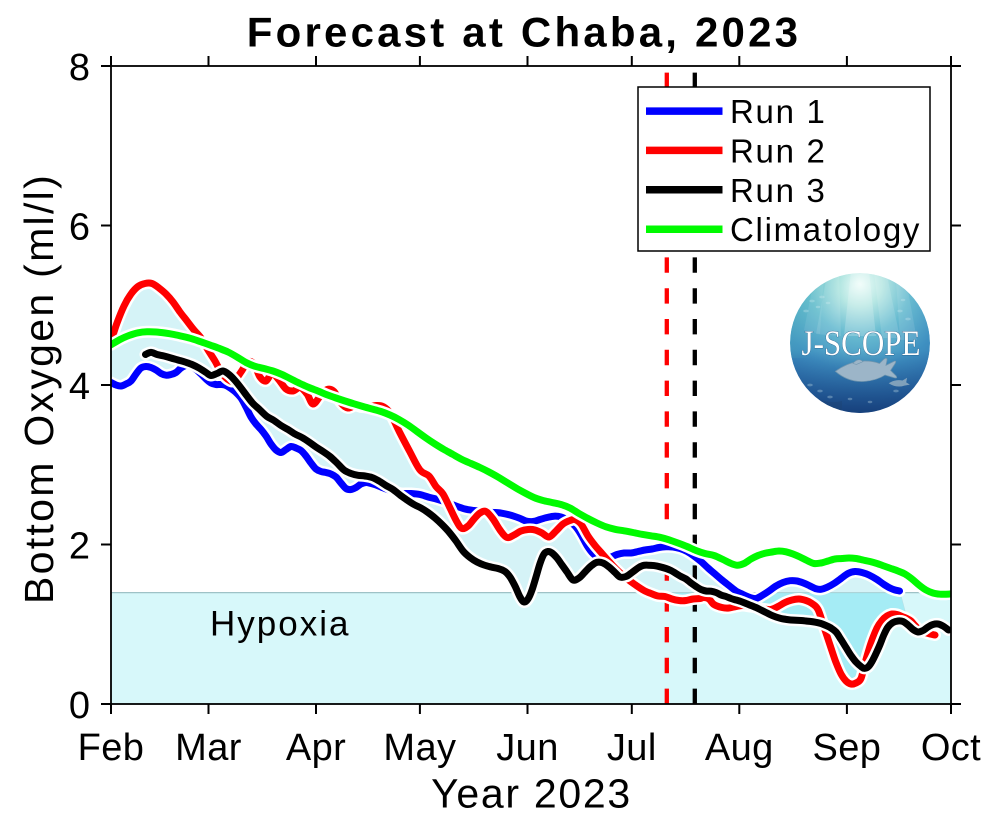 This screenshot has height=829, width=1000. What do you see at coordinates (778, 150) in the screenshot?
I see `svg-text: Run 2` at bounding box center [778, 150].